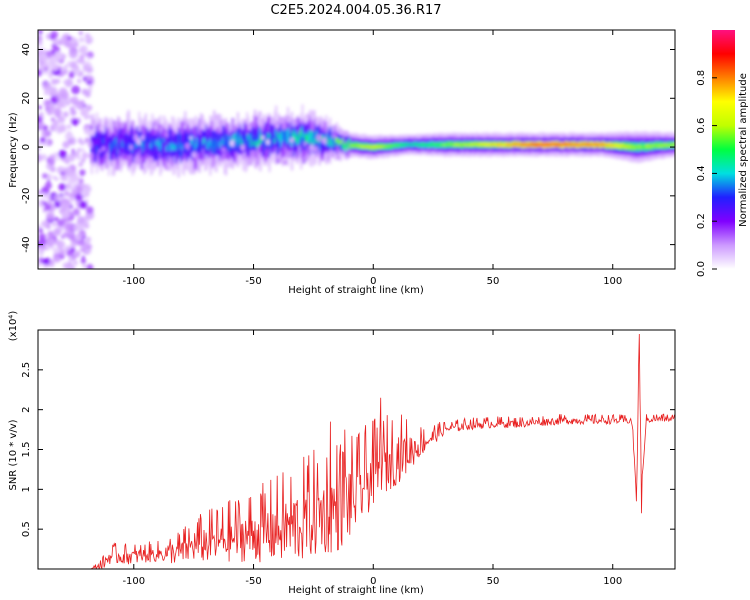 This screenshot has width=750, height=600. What do you see at coordinates (26, 147) in the screenshot?
I see `spectrogram-y-tick-label: 0` at bounding box center [26, 147].